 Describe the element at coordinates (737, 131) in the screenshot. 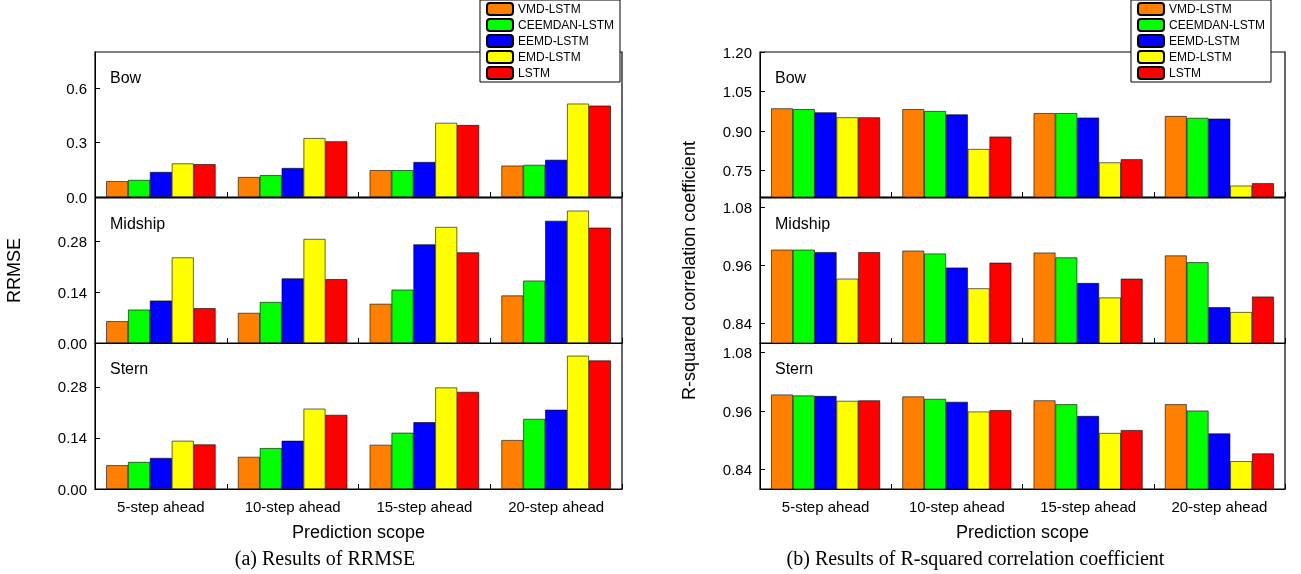

I see `y-tick-label: 0.90` at that location.